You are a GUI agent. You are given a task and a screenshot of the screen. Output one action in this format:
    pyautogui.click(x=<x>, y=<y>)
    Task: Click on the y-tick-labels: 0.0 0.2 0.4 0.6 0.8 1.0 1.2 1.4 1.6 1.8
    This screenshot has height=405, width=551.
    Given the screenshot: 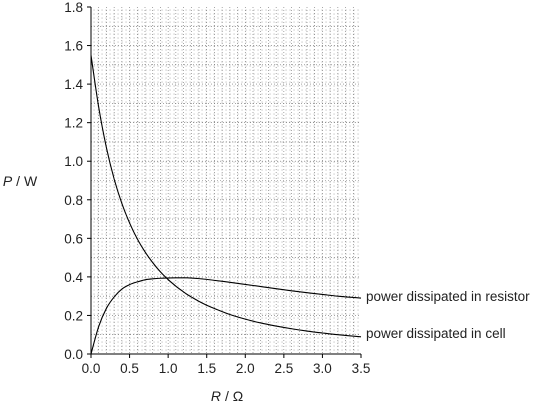 What is the action you would take?
    pyautogui.click(x=73, y=181)
    